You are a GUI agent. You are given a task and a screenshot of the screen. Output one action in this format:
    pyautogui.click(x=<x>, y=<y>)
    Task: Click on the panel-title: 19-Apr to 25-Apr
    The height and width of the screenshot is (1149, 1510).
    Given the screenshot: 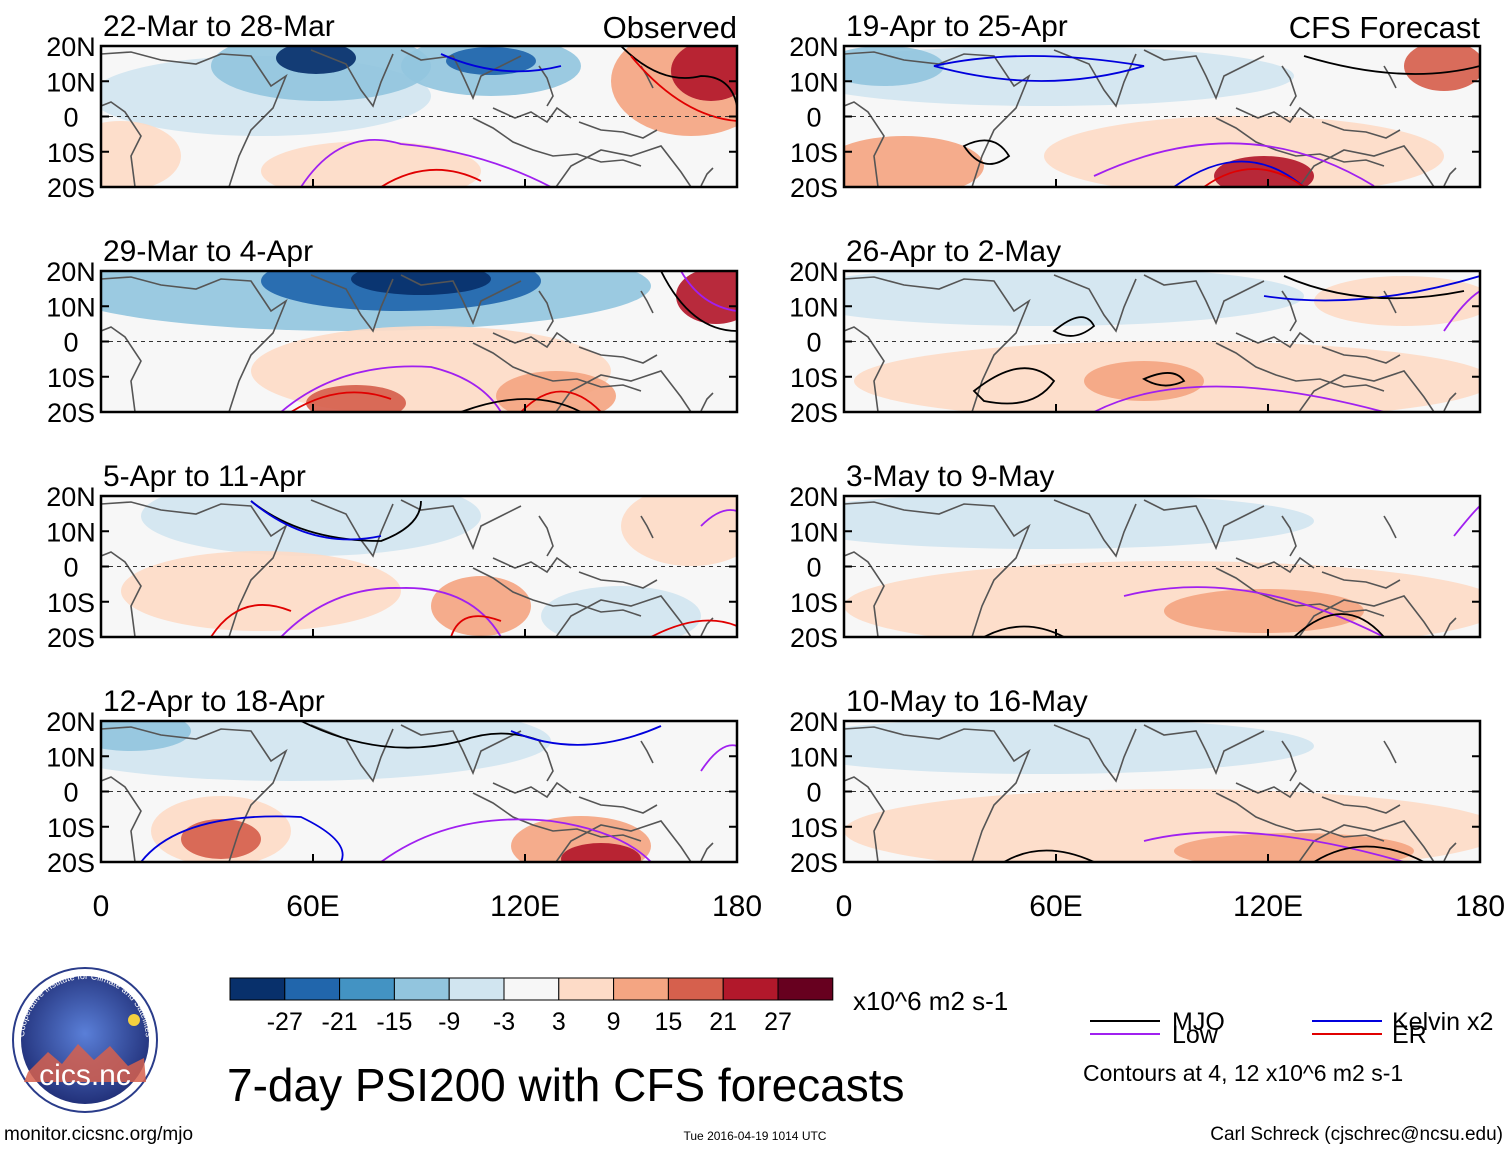 What is the action you would take?
    pyautogui.click(x=957, y=26)
    